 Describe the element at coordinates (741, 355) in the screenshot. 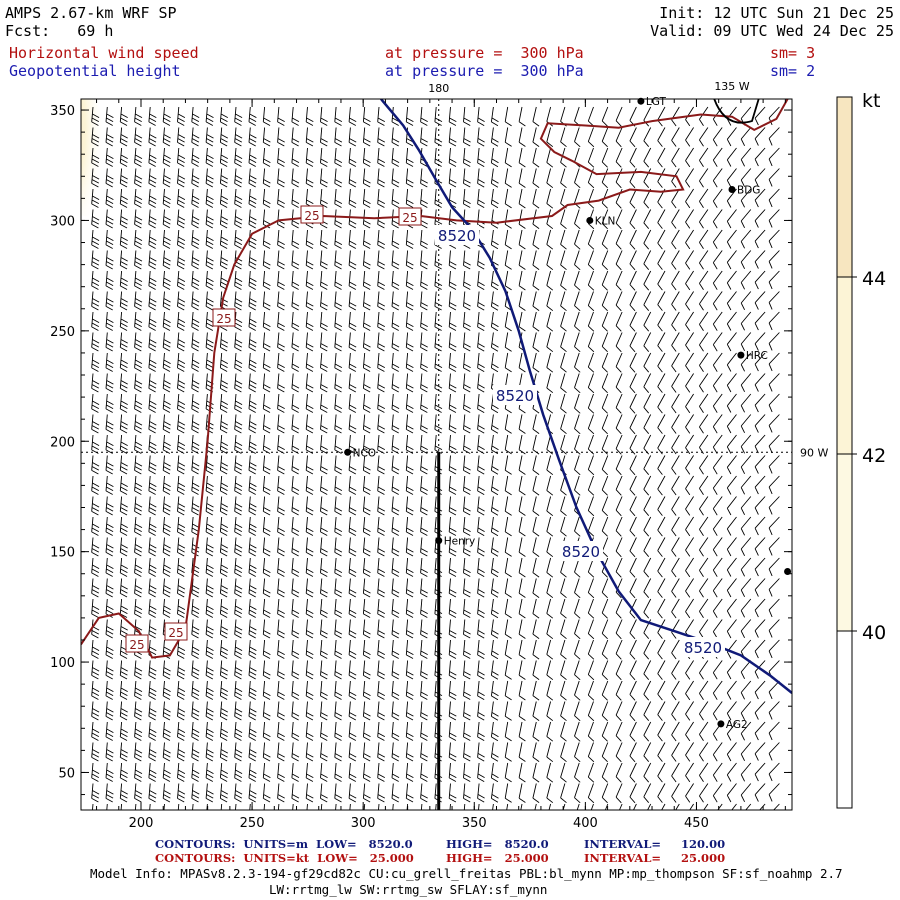

I see `station-marker` at that location.